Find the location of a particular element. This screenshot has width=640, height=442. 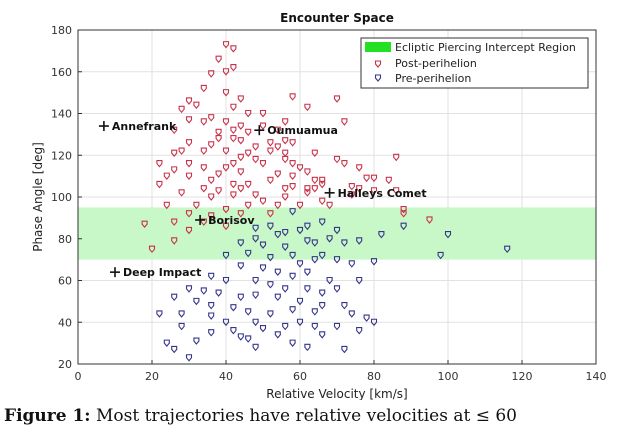

legend-box is located at coordinates (474, 63).